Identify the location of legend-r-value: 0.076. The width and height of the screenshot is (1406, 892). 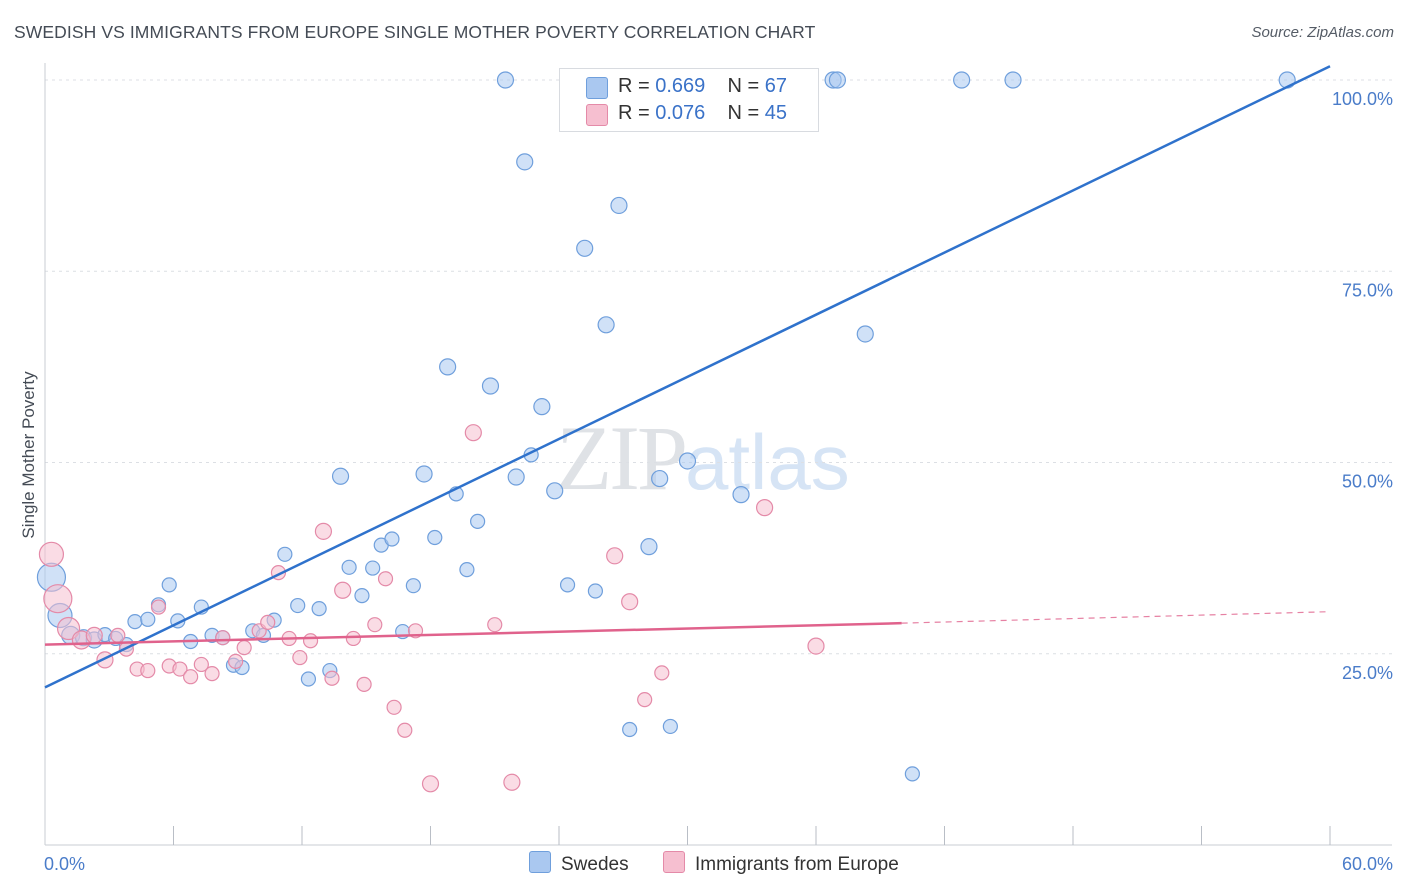
(680, 113).